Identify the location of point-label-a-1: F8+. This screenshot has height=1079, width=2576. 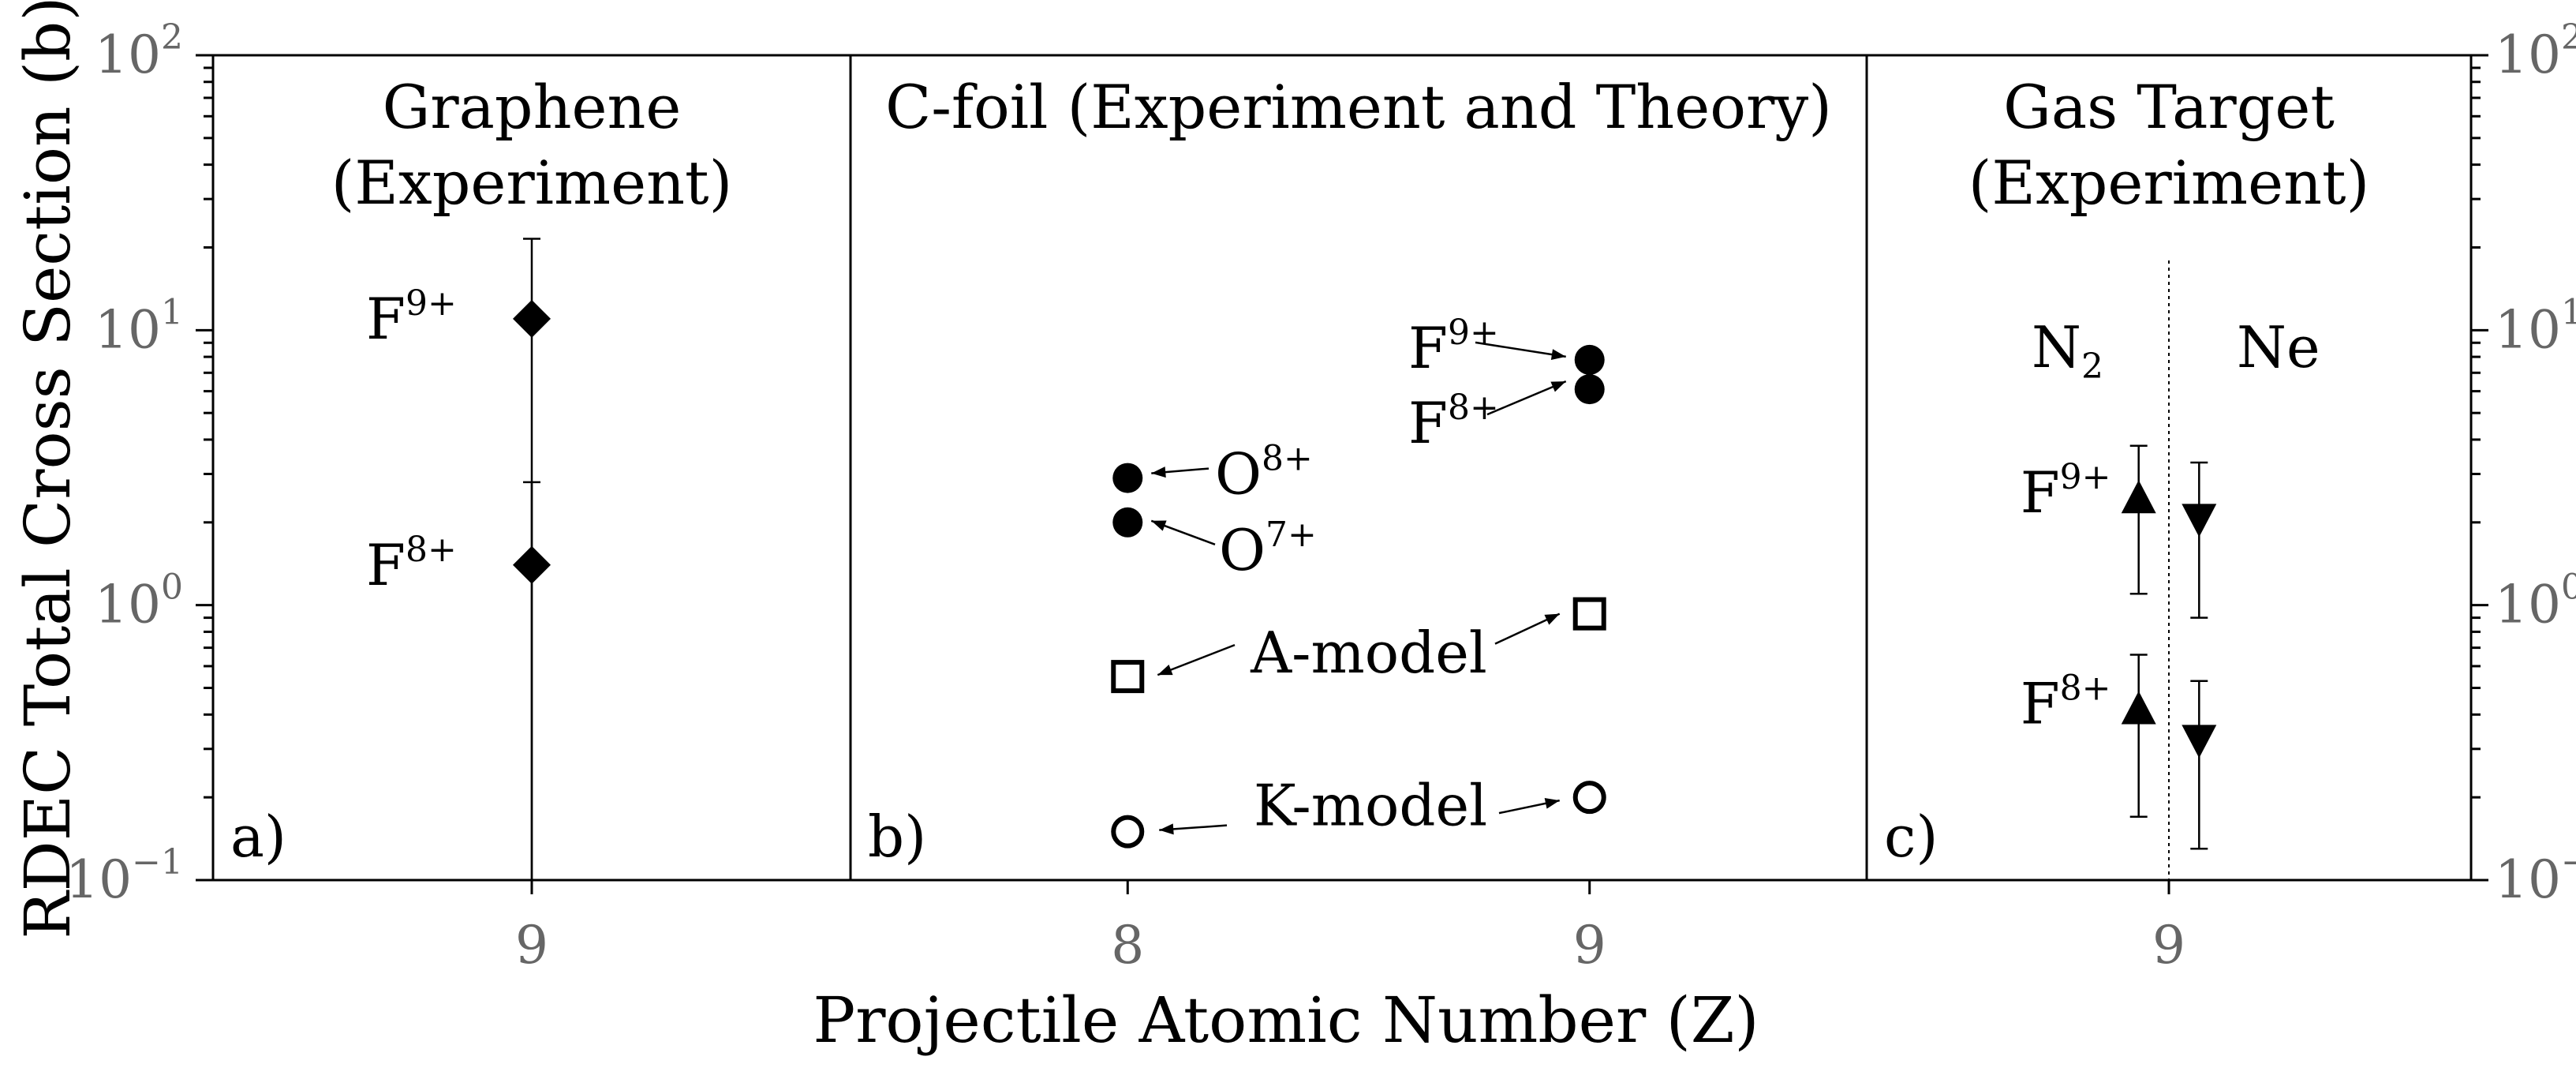
(411, 564).